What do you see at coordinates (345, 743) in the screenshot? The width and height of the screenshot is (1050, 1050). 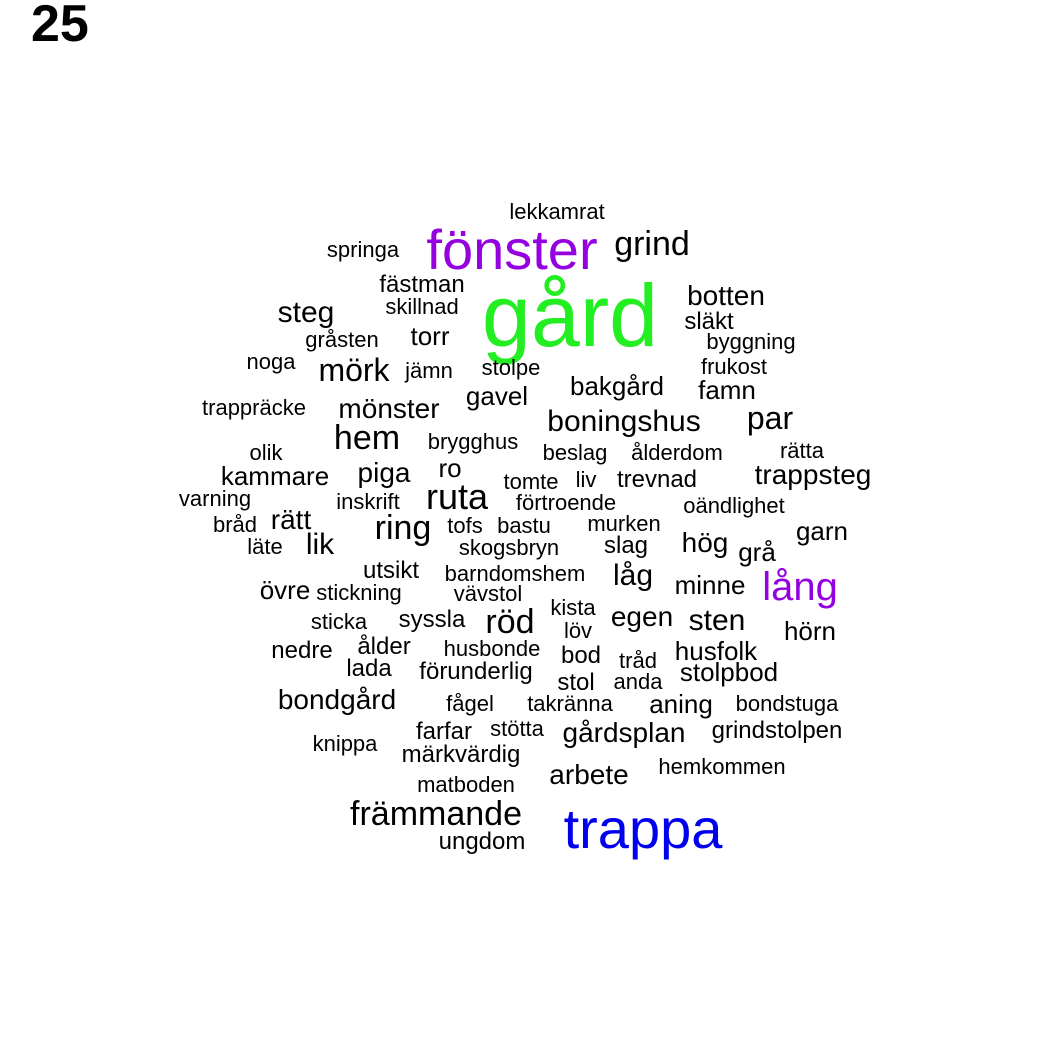 I see `word-knippa: knippa` at bounding box center [345, 743].